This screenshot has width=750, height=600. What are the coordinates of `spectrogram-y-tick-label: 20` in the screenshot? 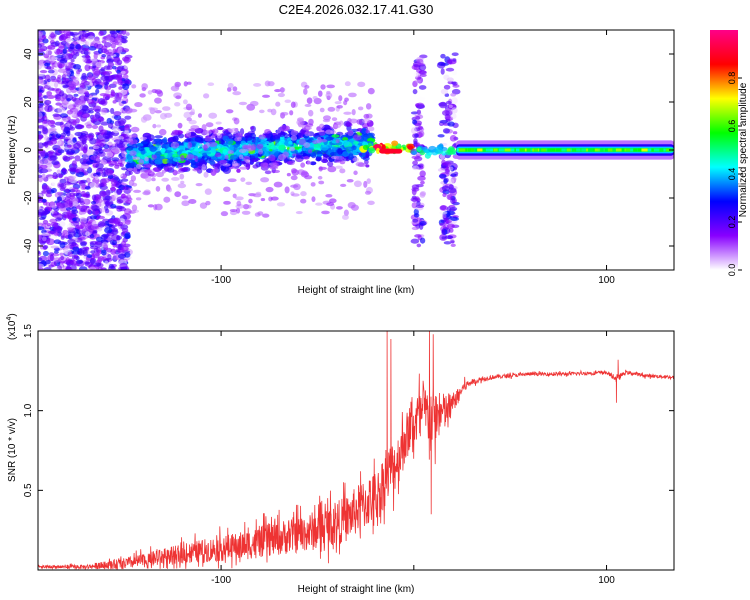 It's located at (28, 102).